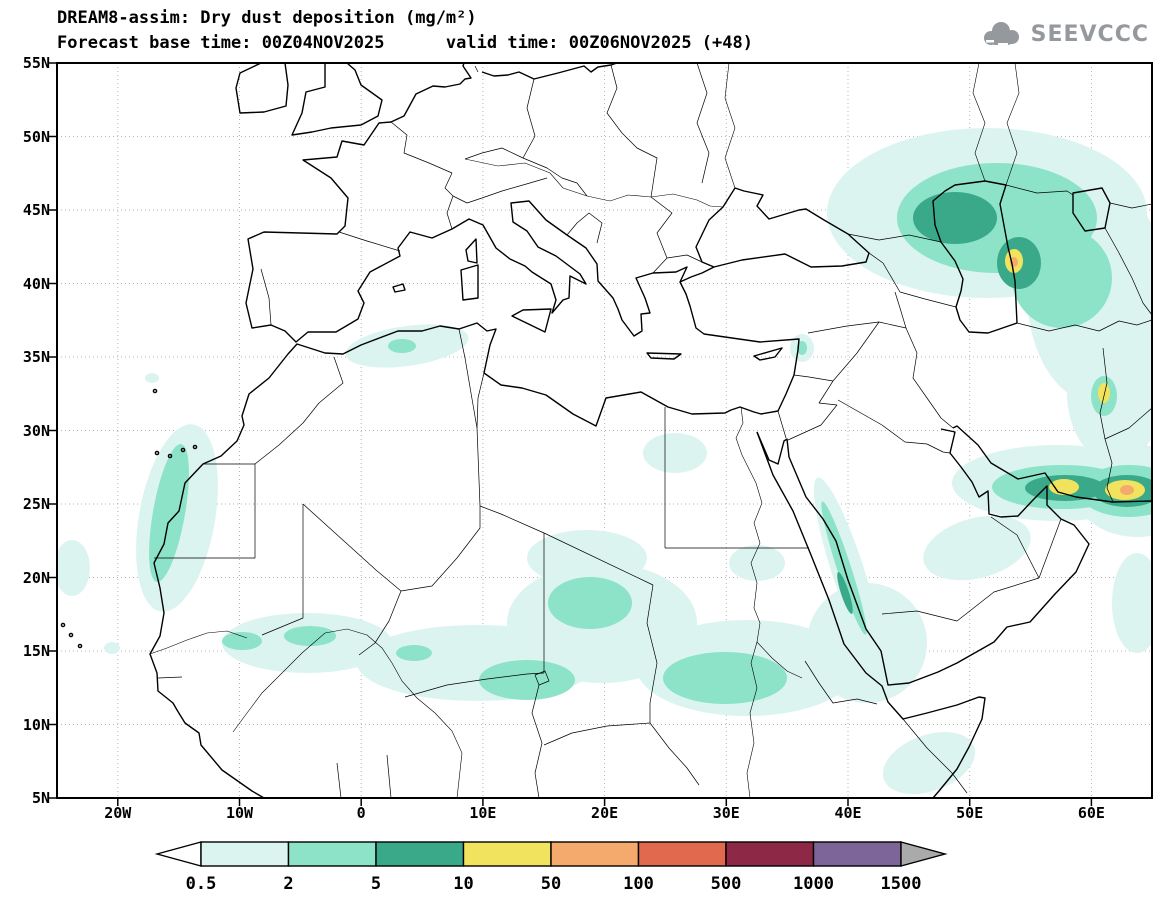 Image resolution: width=1165 pixels, height=907 pixels. I want to click on lat-axis-label: 20N, so click(36, 577).